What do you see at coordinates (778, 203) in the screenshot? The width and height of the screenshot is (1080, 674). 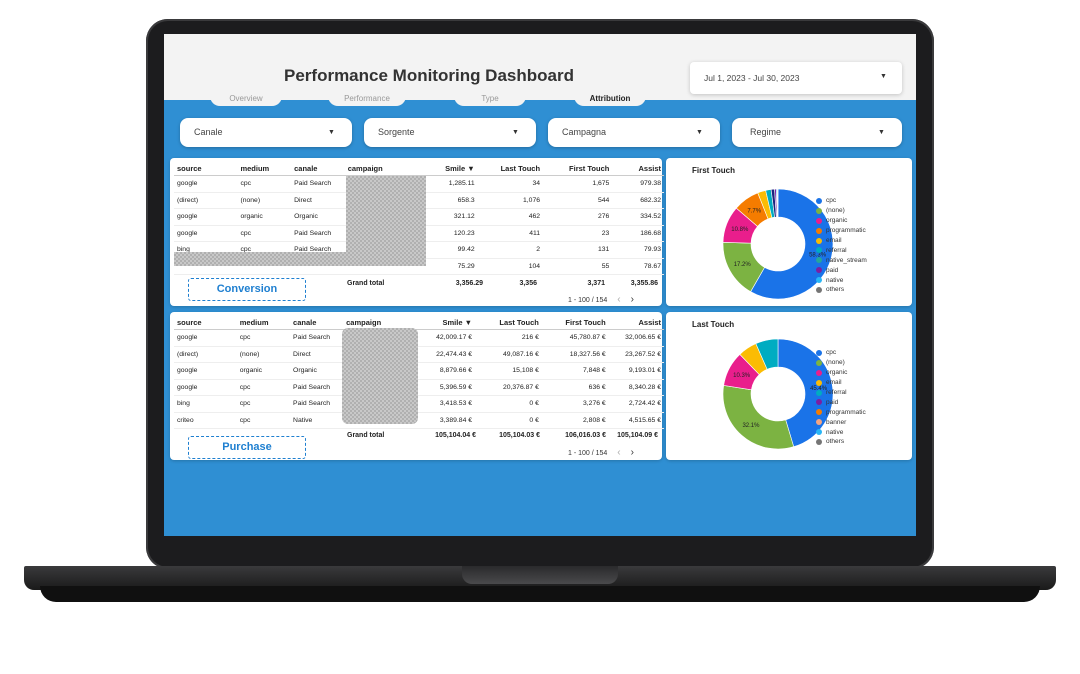 I see `pie-slice-others` at bounding box center [778, 203].